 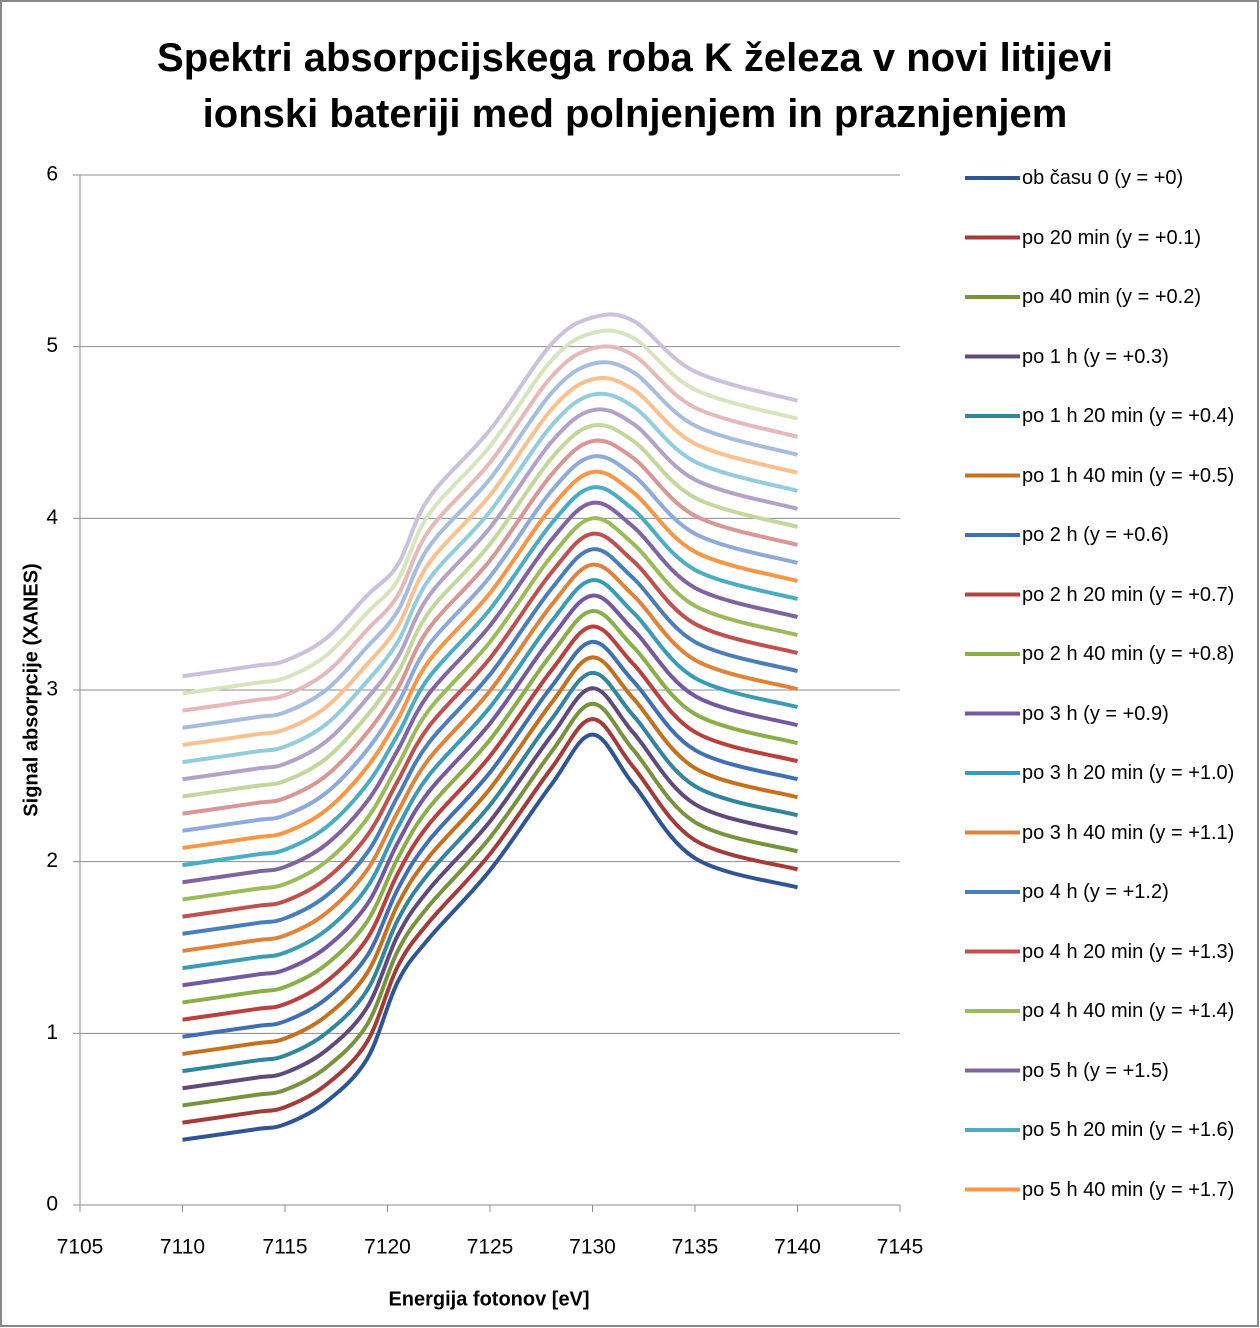 What do you see at coordinates (182, 1247) in the screenshot?
I see `x-tick-label: 7110` at bounding box center [182, 1247].